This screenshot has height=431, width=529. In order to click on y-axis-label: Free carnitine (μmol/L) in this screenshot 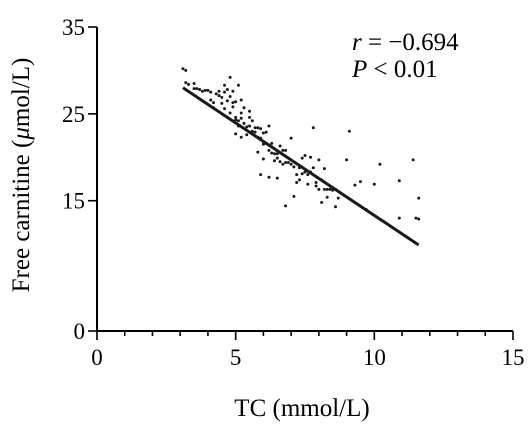, I will do `click(21, 175)`.